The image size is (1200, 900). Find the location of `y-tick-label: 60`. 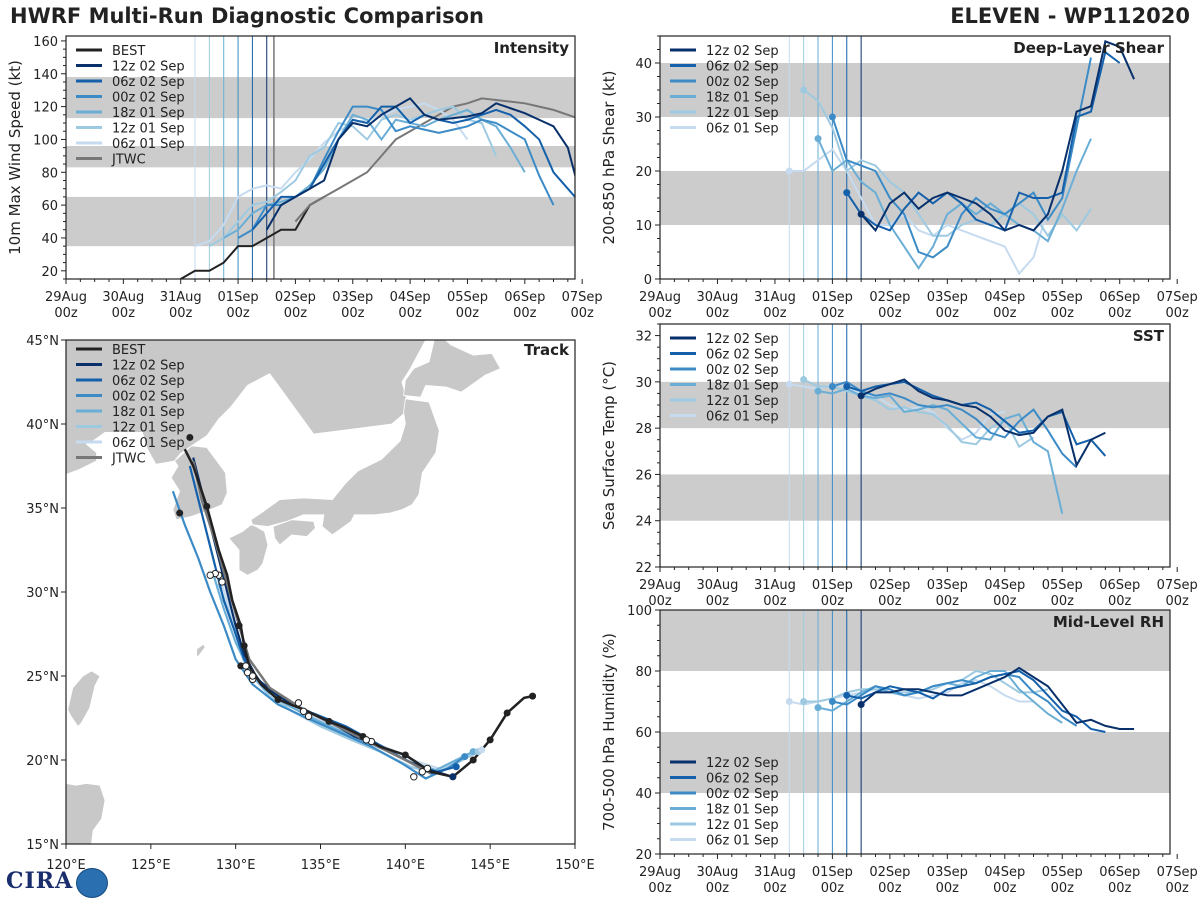

y-tick-label: 60 is located at coordinates (49, 206).